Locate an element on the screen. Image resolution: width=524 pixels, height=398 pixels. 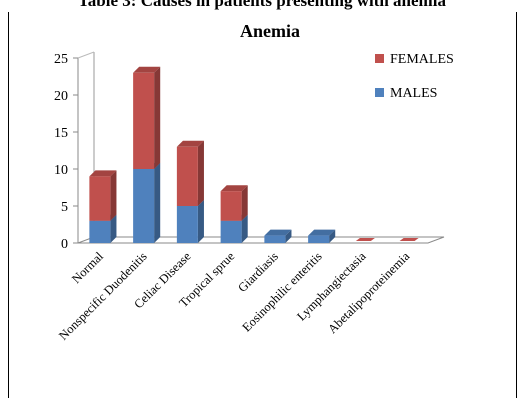
x-tick-label: Giardiasis is located at coordinates (258, 272).